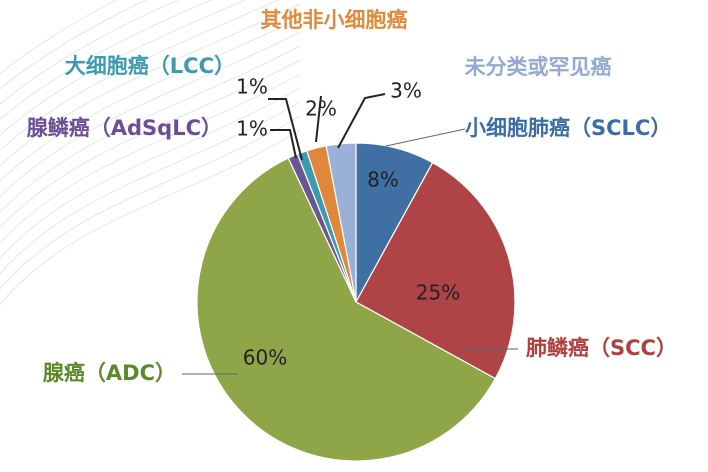 The width and height of the screenshot is (708, 472). I want to click on category-label-1: 肺鳞癌（SCC）, so click(601, 348).